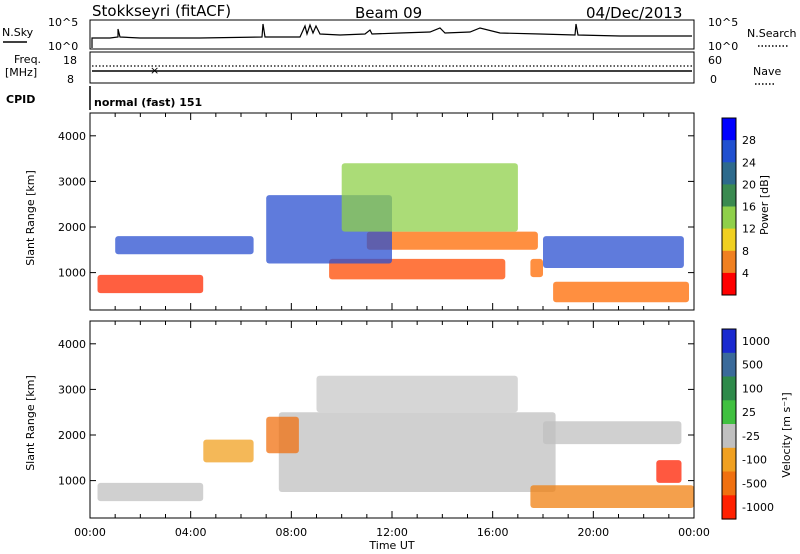  I want to click on cpid-label: CPID, so click(20, 99).